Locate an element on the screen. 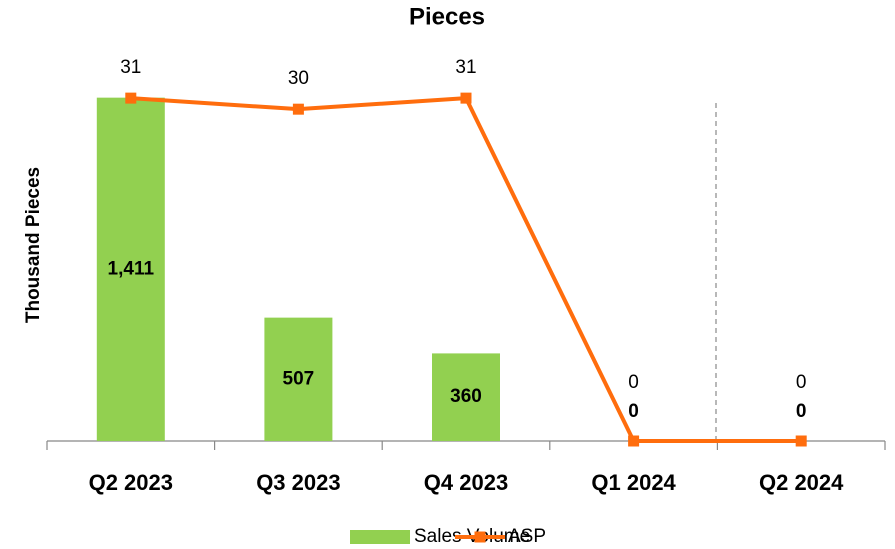 The image size is (895, 549). x-tick-label: Q3 2023 is located at coordinates (298, 482).